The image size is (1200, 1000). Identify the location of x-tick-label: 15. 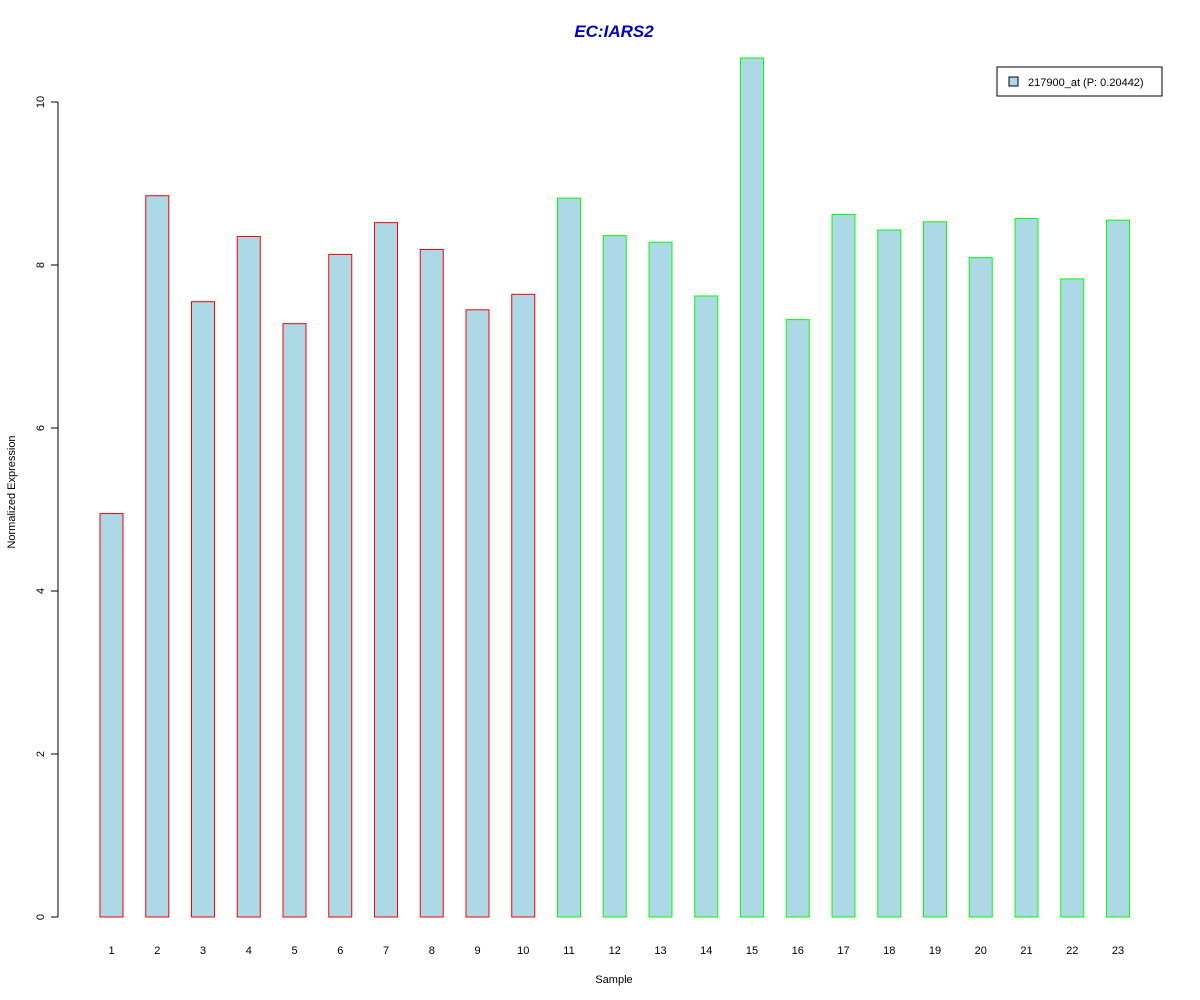
(752, 951).